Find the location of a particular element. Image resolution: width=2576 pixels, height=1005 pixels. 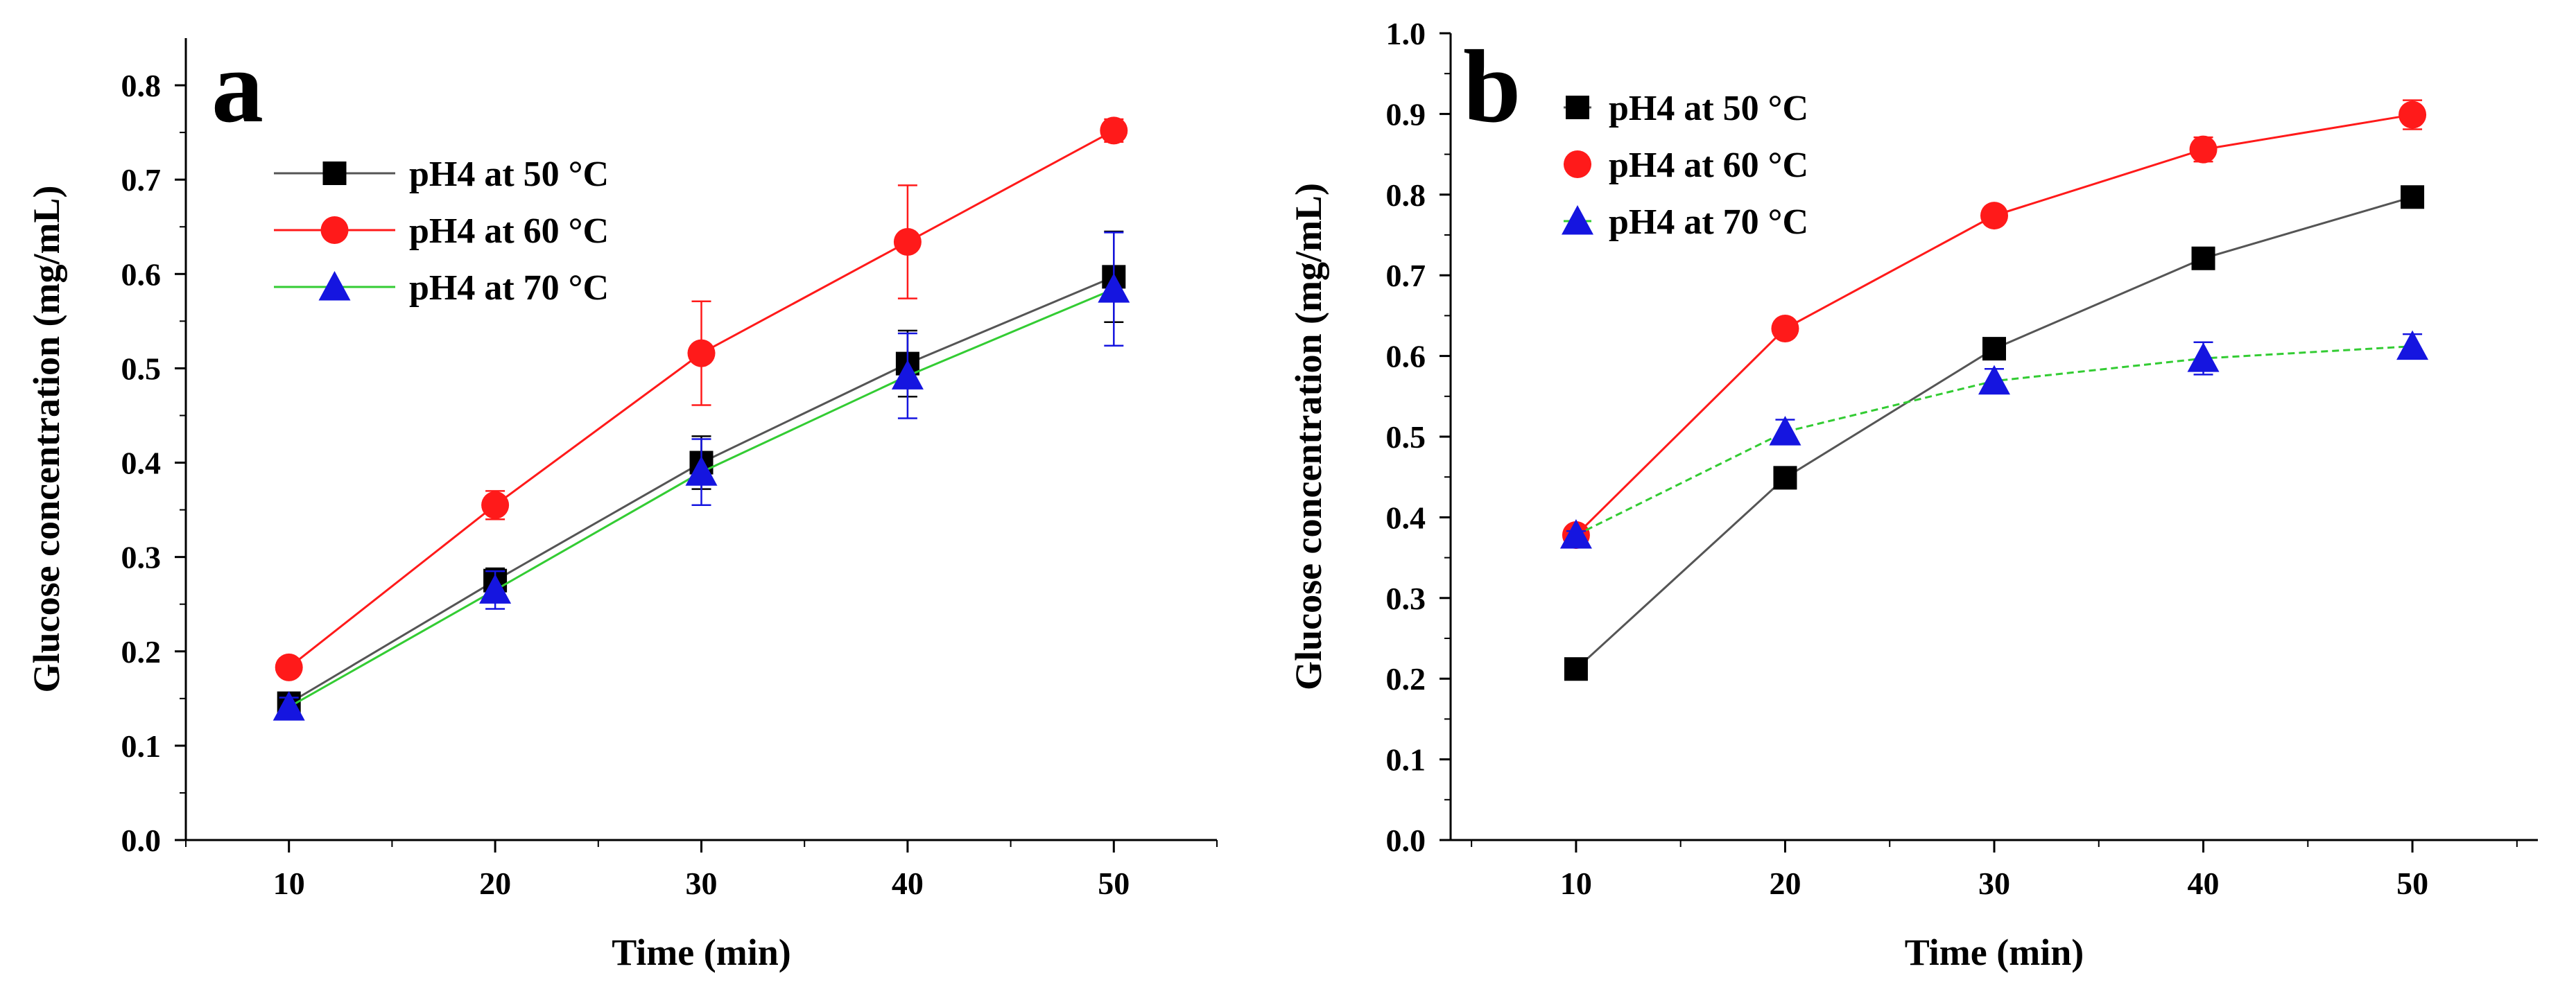

y-tick-label: 1.0 is located at coordinates (1406, 34).